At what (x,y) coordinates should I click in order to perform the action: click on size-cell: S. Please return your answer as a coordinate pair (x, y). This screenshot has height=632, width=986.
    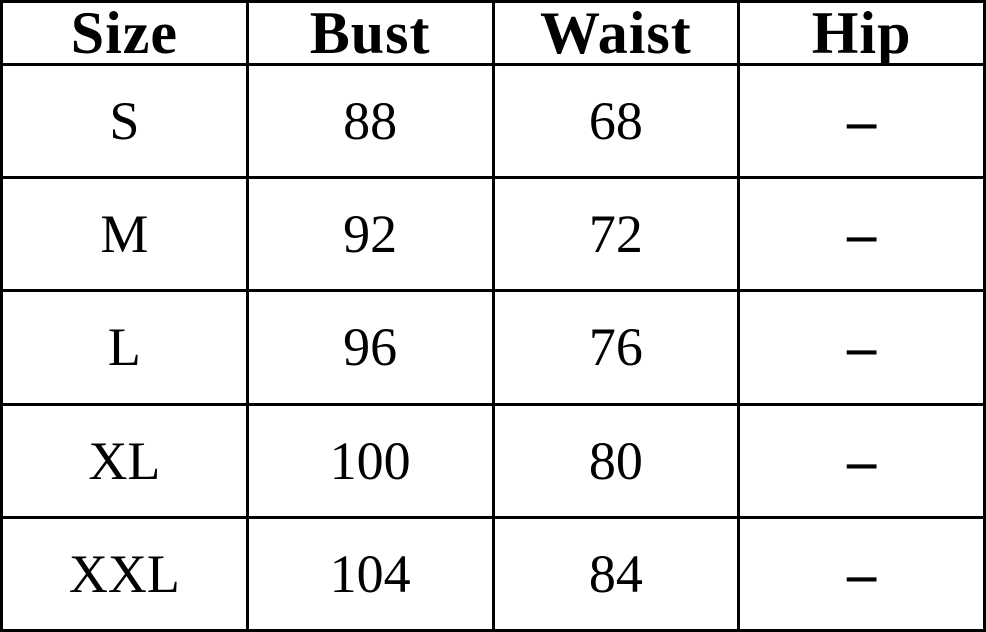
    Looking at the image, I should click on (124, 121).